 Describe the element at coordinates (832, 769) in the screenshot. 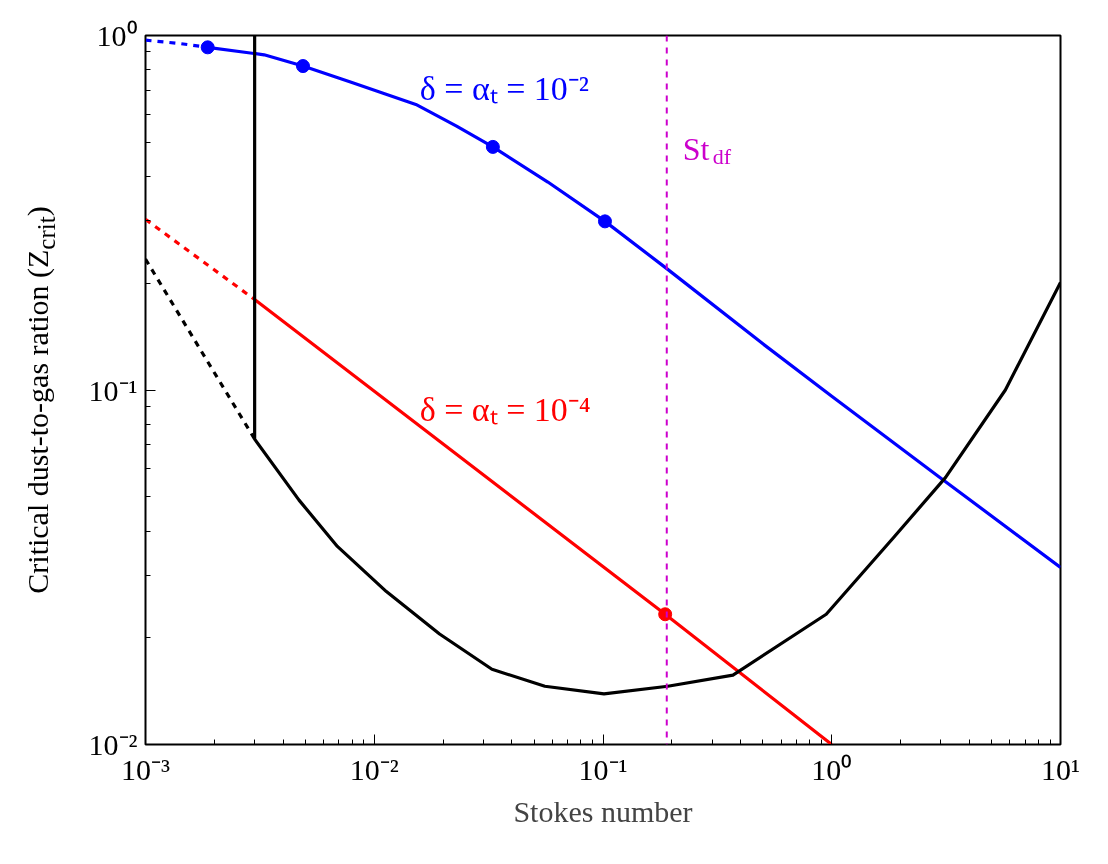

I see `x-tick-label: 10⁰` at that location.